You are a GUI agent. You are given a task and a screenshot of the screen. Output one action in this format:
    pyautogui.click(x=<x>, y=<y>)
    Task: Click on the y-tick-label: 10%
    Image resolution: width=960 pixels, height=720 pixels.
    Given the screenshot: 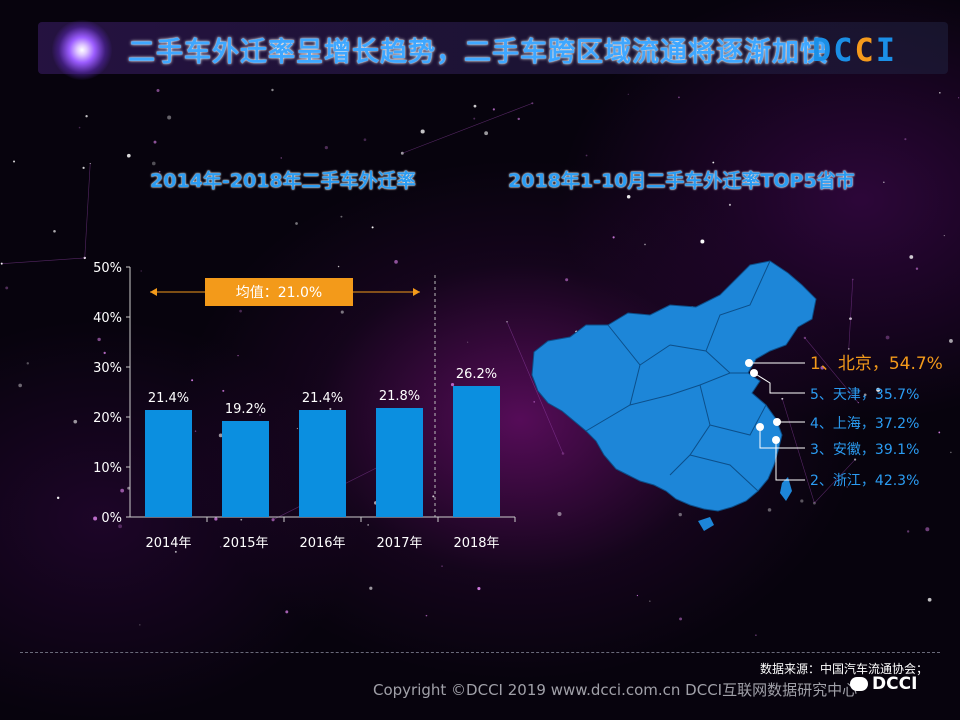 What is the action you would take?
    pyautogui.click(x=107, y=468)
    